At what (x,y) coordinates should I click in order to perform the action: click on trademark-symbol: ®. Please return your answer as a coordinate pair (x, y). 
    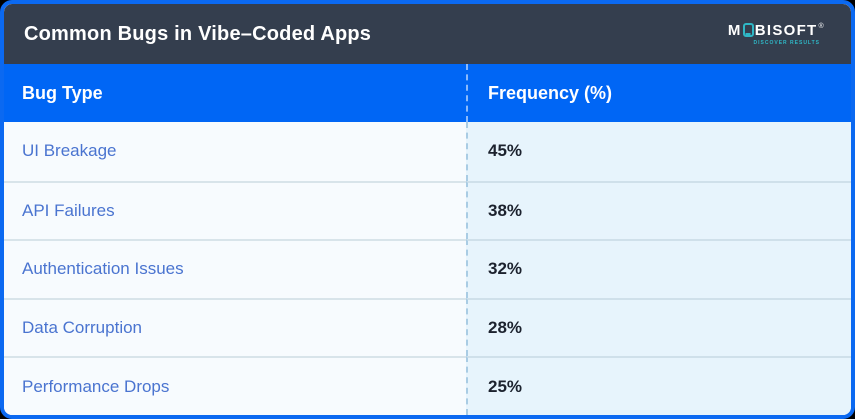
    Looking at the image, I should click on (821, 26).